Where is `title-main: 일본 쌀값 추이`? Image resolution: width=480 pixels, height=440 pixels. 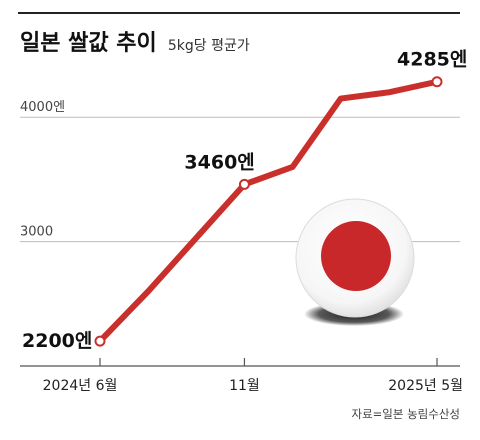 title-main: 일본 쌀값 추이 is located at coordinates (88, 43).